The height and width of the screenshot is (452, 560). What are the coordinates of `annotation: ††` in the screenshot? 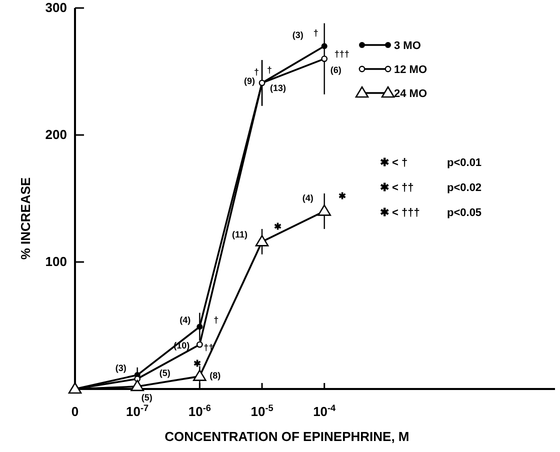 It's located at (209, 347).